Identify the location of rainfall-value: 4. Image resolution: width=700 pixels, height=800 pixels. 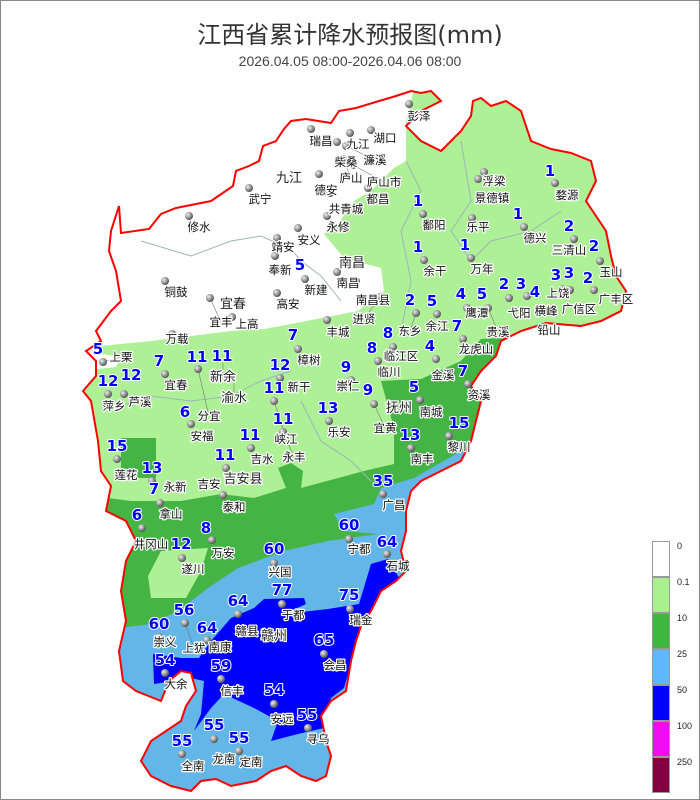
(430, 346).